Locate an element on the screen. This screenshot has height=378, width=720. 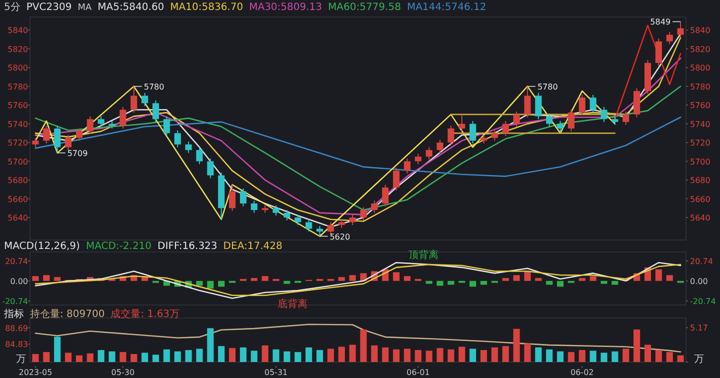
y-tick-label: 20.74 is located at coordinates (16, 261).